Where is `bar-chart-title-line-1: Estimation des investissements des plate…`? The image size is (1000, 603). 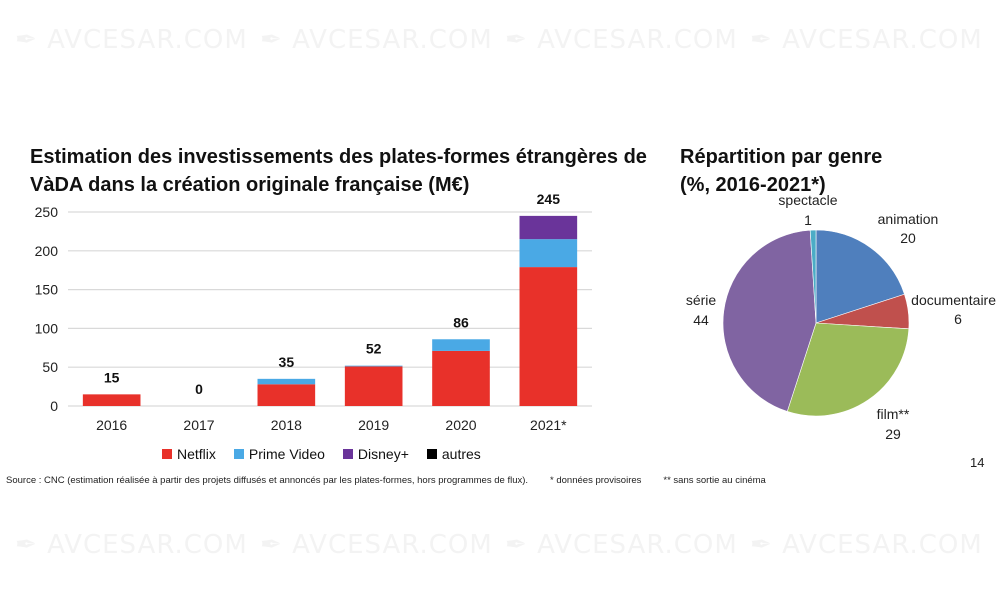 bar-chart-title-line-1: Estimation des investissements des plate… is located at coordinates (338, 157).